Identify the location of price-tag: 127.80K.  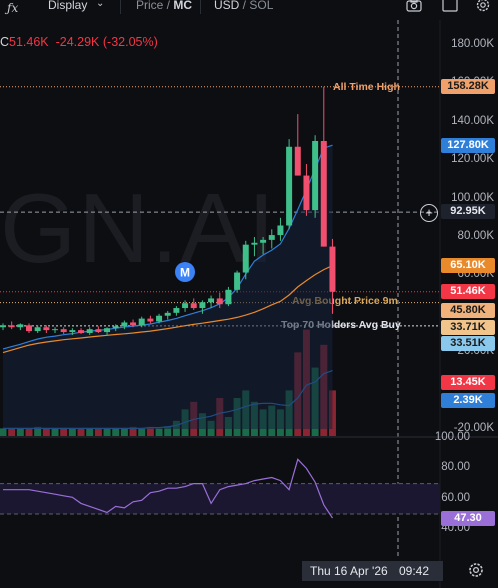
(468, 145).